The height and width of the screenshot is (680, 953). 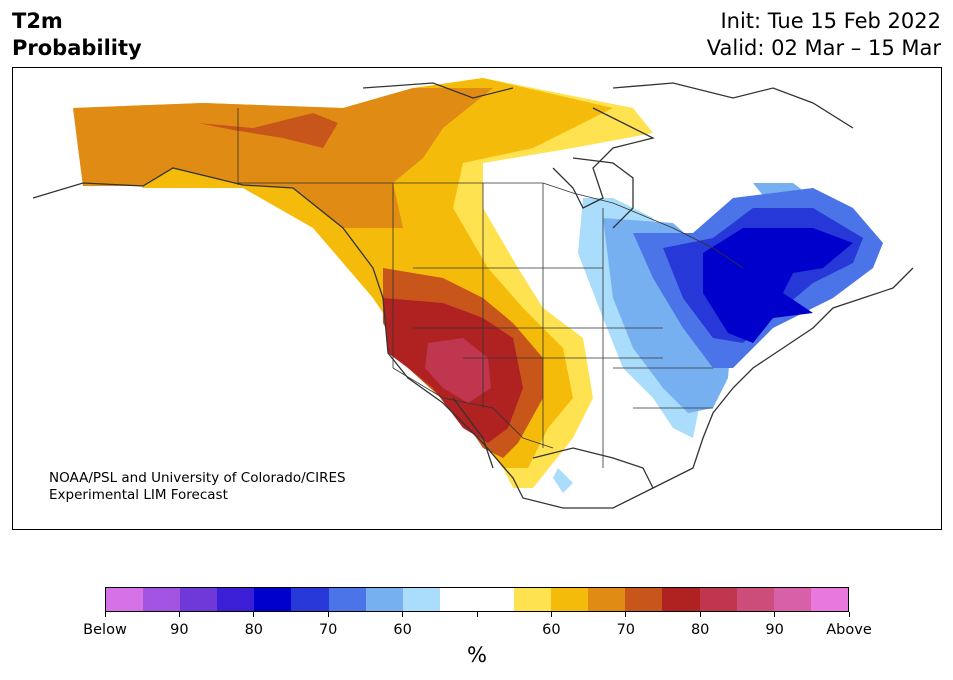 I want to click on colorbar, so click(x=477, y=599).